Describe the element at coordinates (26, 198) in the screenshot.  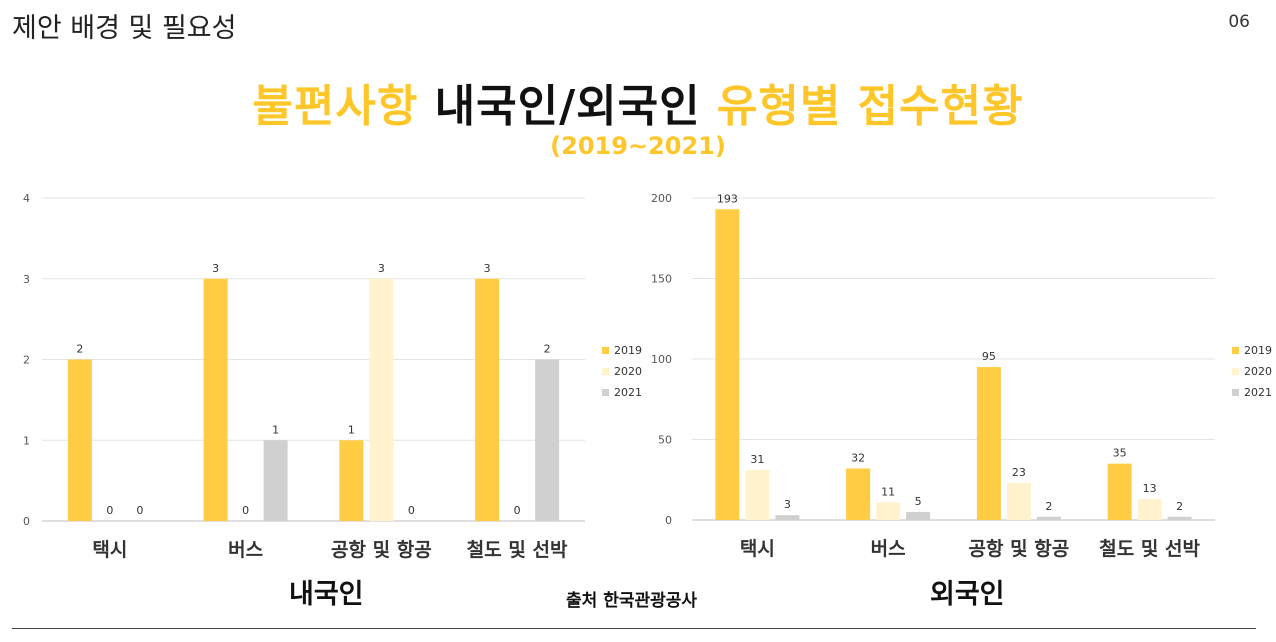
I see `y-tick-label: 4` at that location.